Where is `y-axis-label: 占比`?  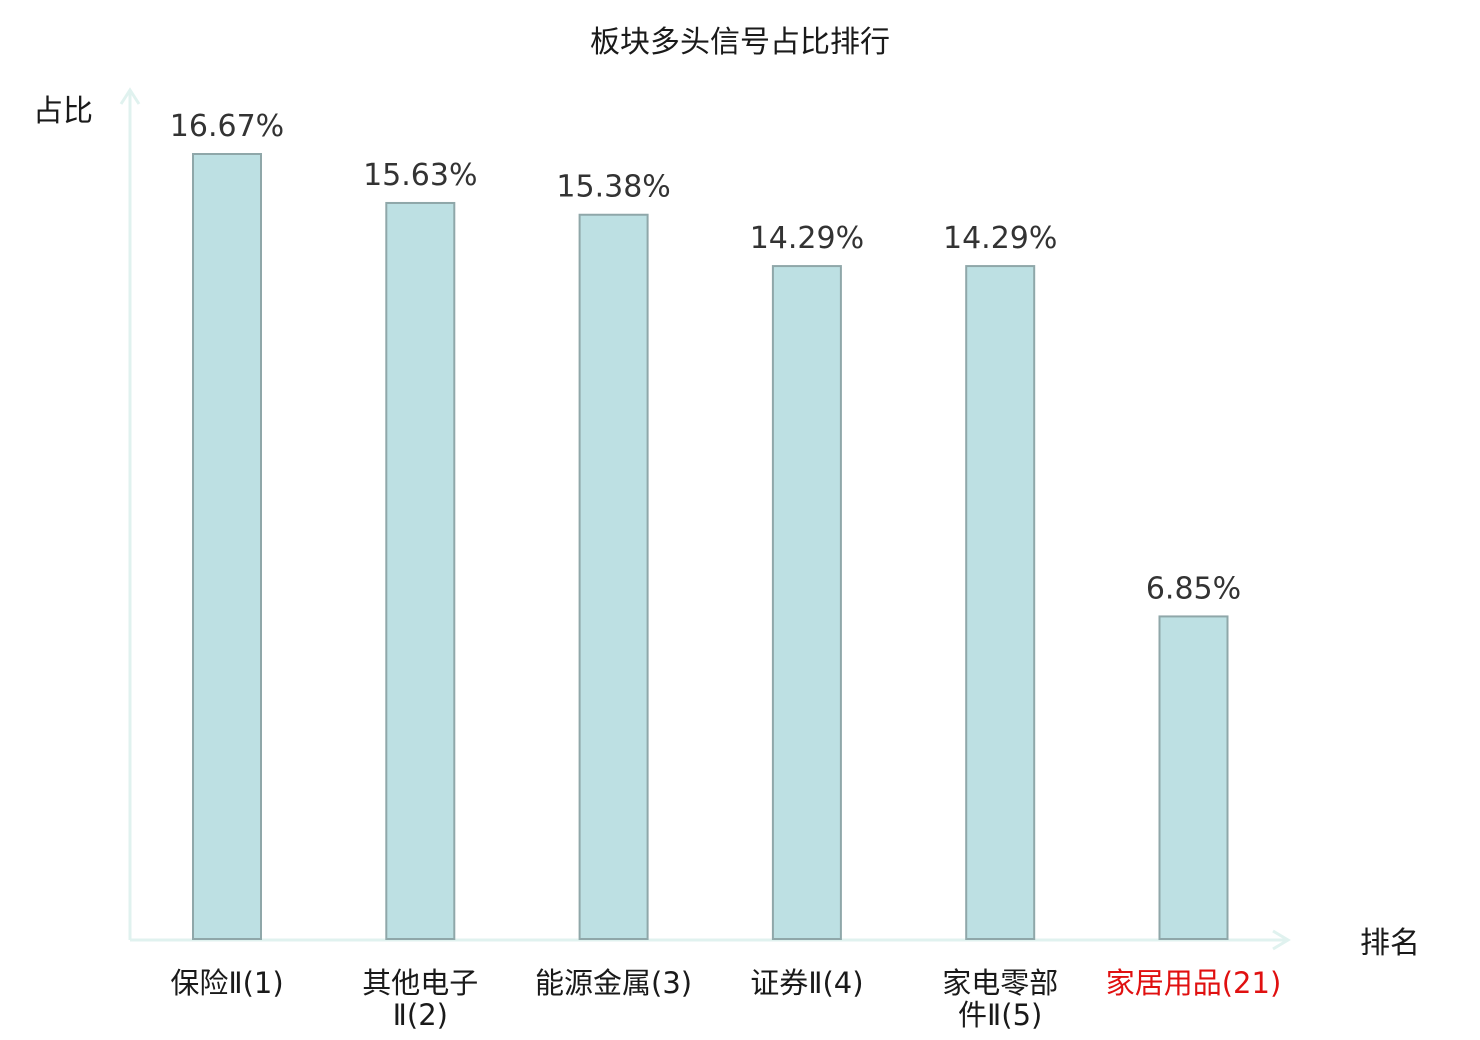 y-axis-label: 占比 is located at coordinates (63, 111).